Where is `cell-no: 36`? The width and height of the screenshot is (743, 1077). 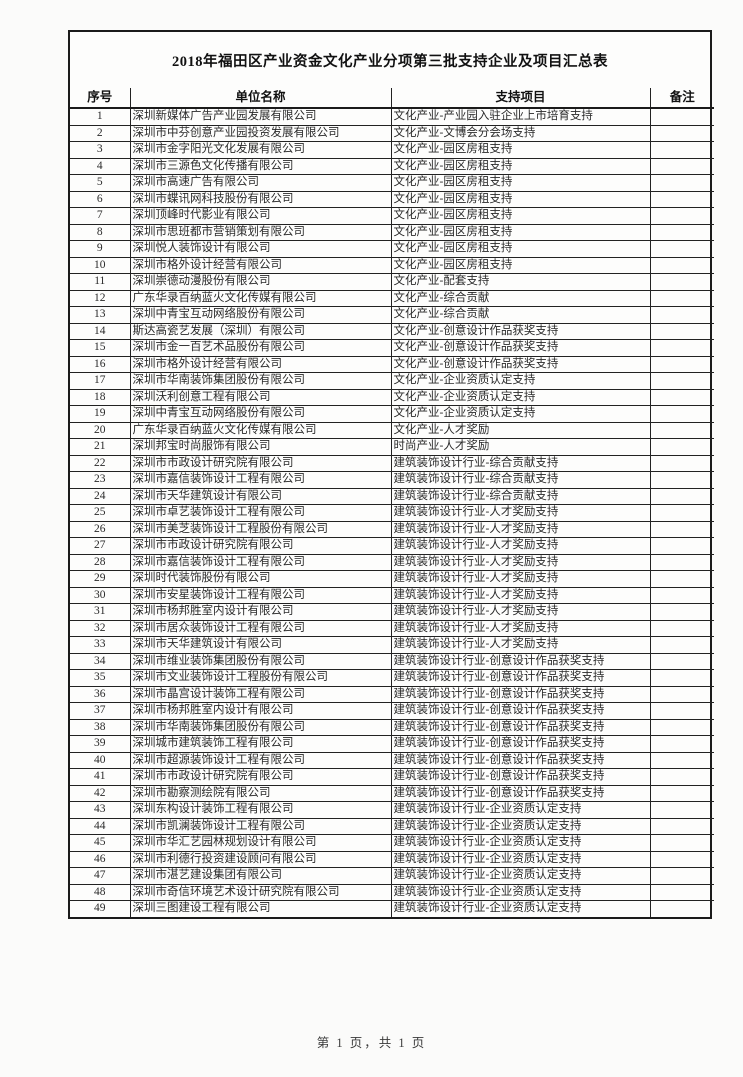 cell-no: 36 is located at coordinates (100, 694).